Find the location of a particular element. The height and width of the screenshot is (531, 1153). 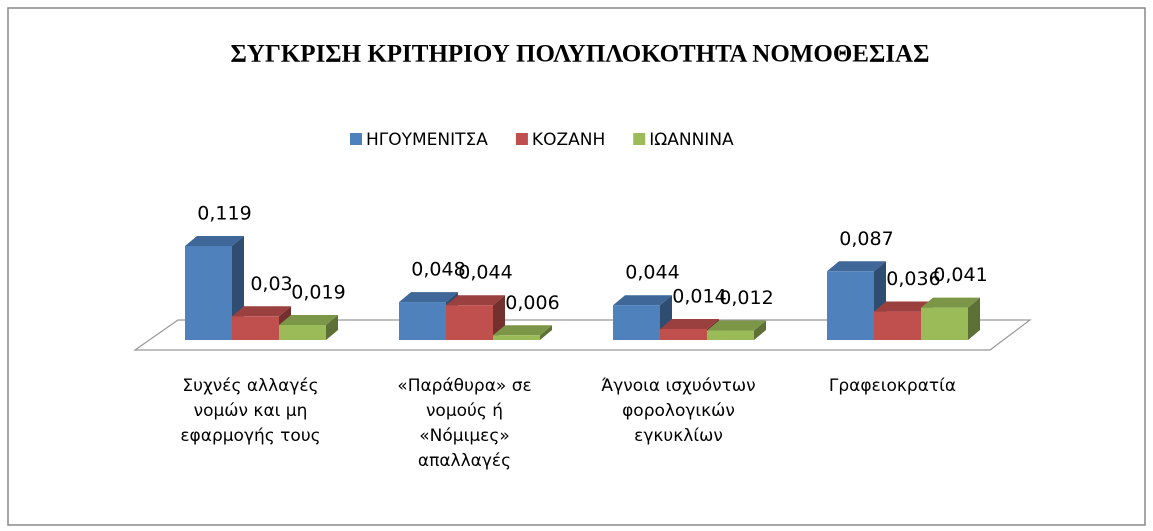

data-label: 0,087 is located at coordinates (866, 239).